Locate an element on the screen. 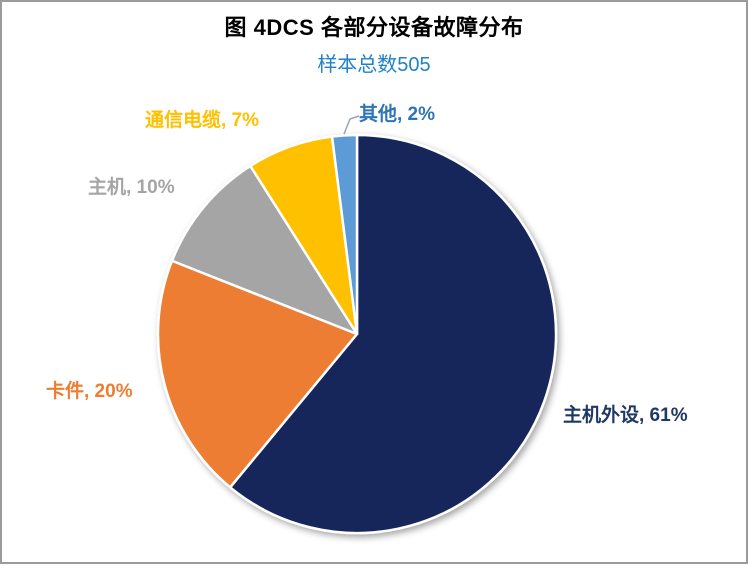 Image resolution: width=748 pixels, height=566 pixels. chart-subtitle: 样本总数505 is located at coordinates (374, 65).